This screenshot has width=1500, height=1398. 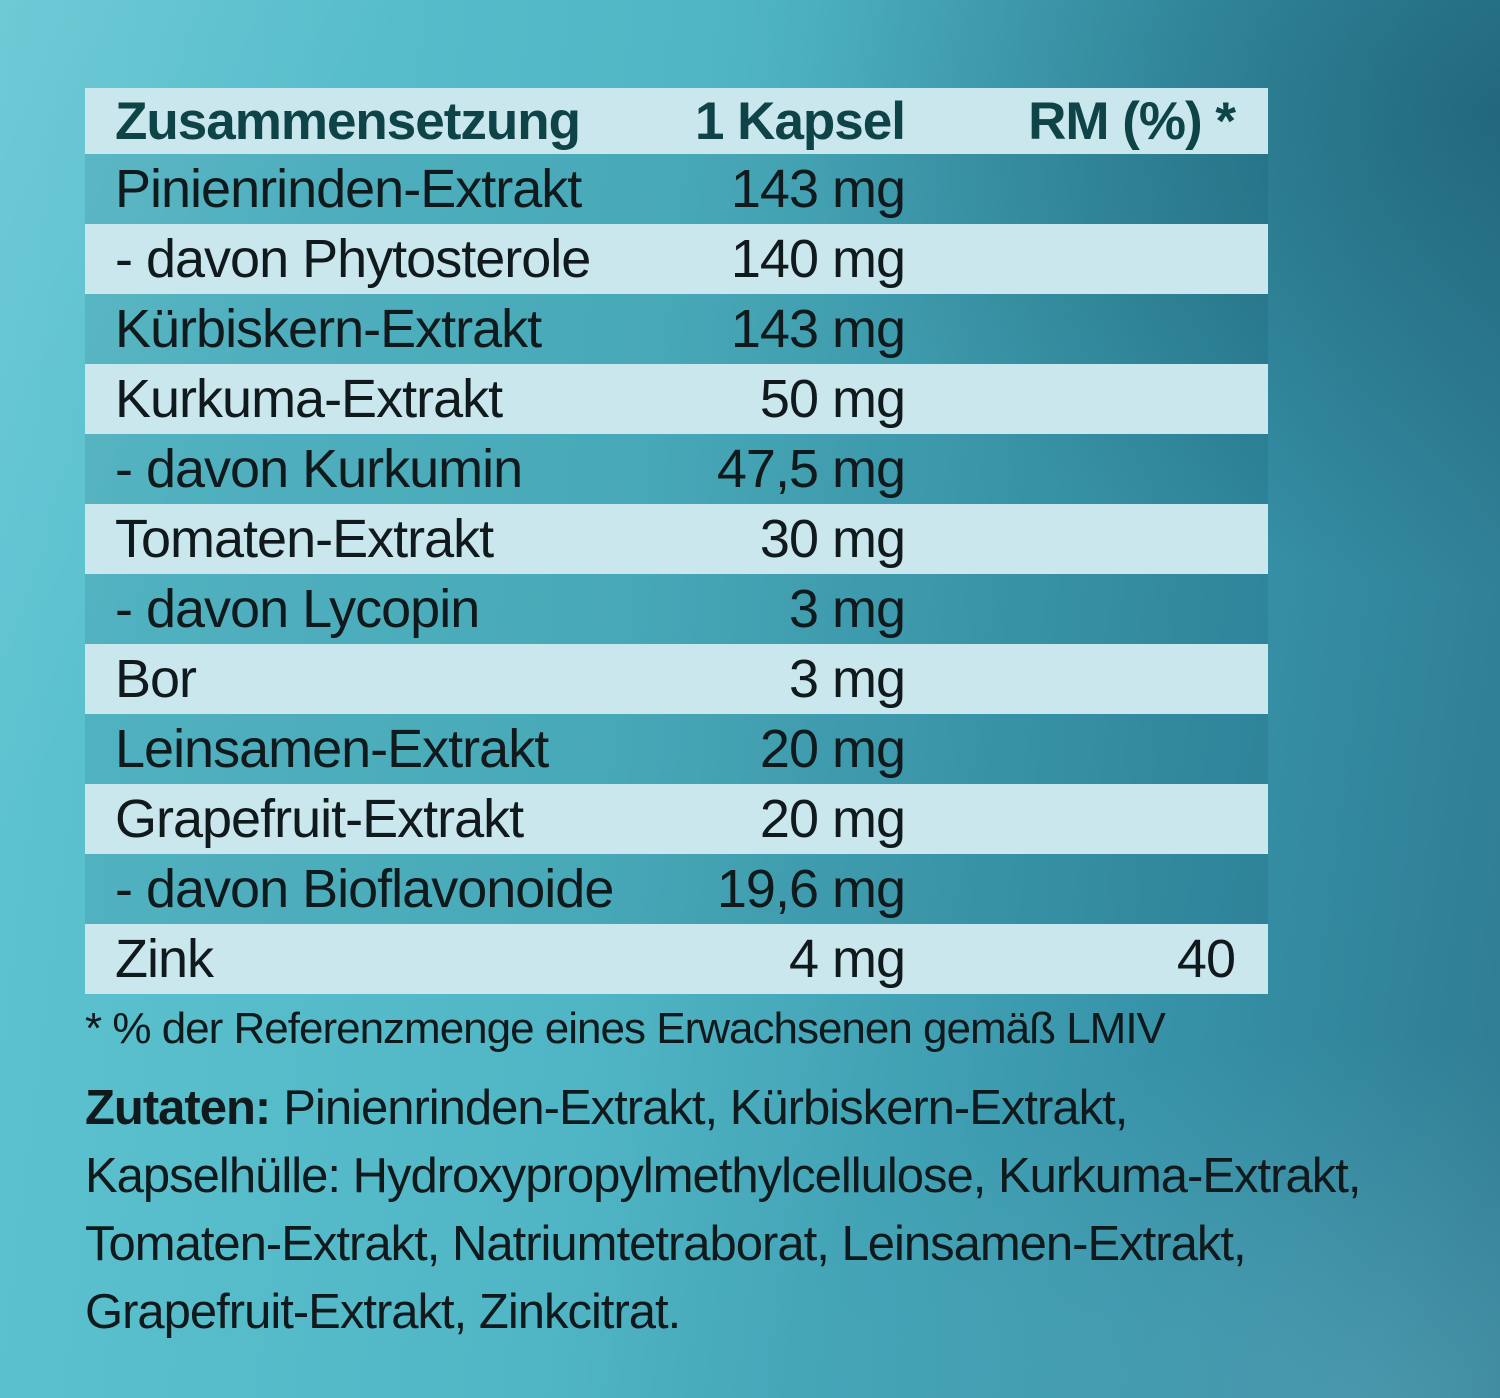 What do you see at coordinates (676, 469) in the screenshot?
I see `table-row: - davon Kurkumin 47,5 mg` at bounding box center [676, 469].